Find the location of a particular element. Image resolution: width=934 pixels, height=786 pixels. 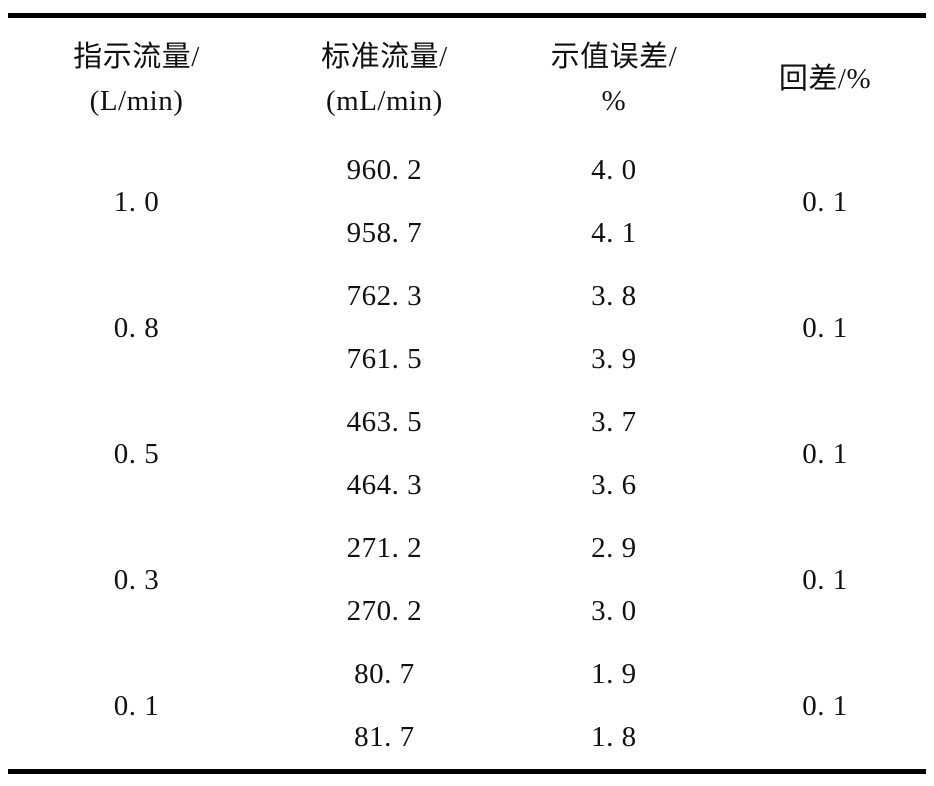

cell-error: 3. 6 is located at coordinates (614, 485).